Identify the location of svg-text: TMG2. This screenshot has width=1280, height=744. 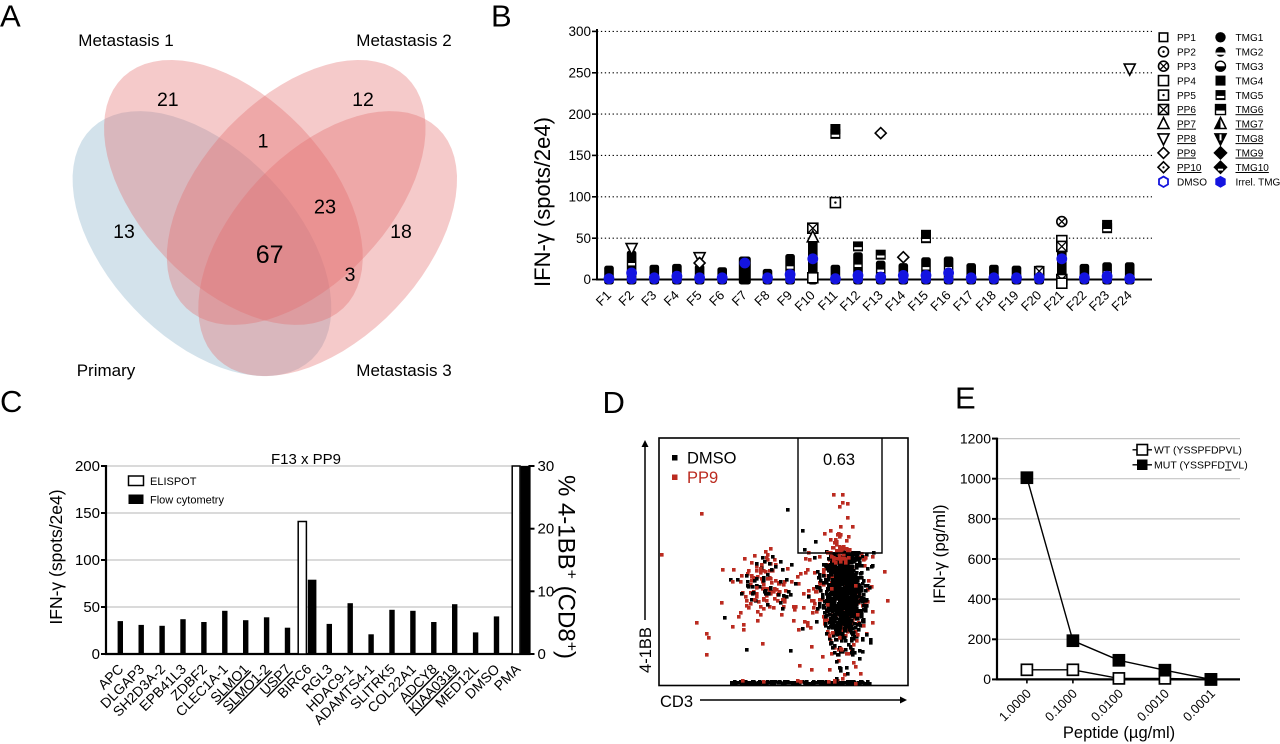
(1250, 53).